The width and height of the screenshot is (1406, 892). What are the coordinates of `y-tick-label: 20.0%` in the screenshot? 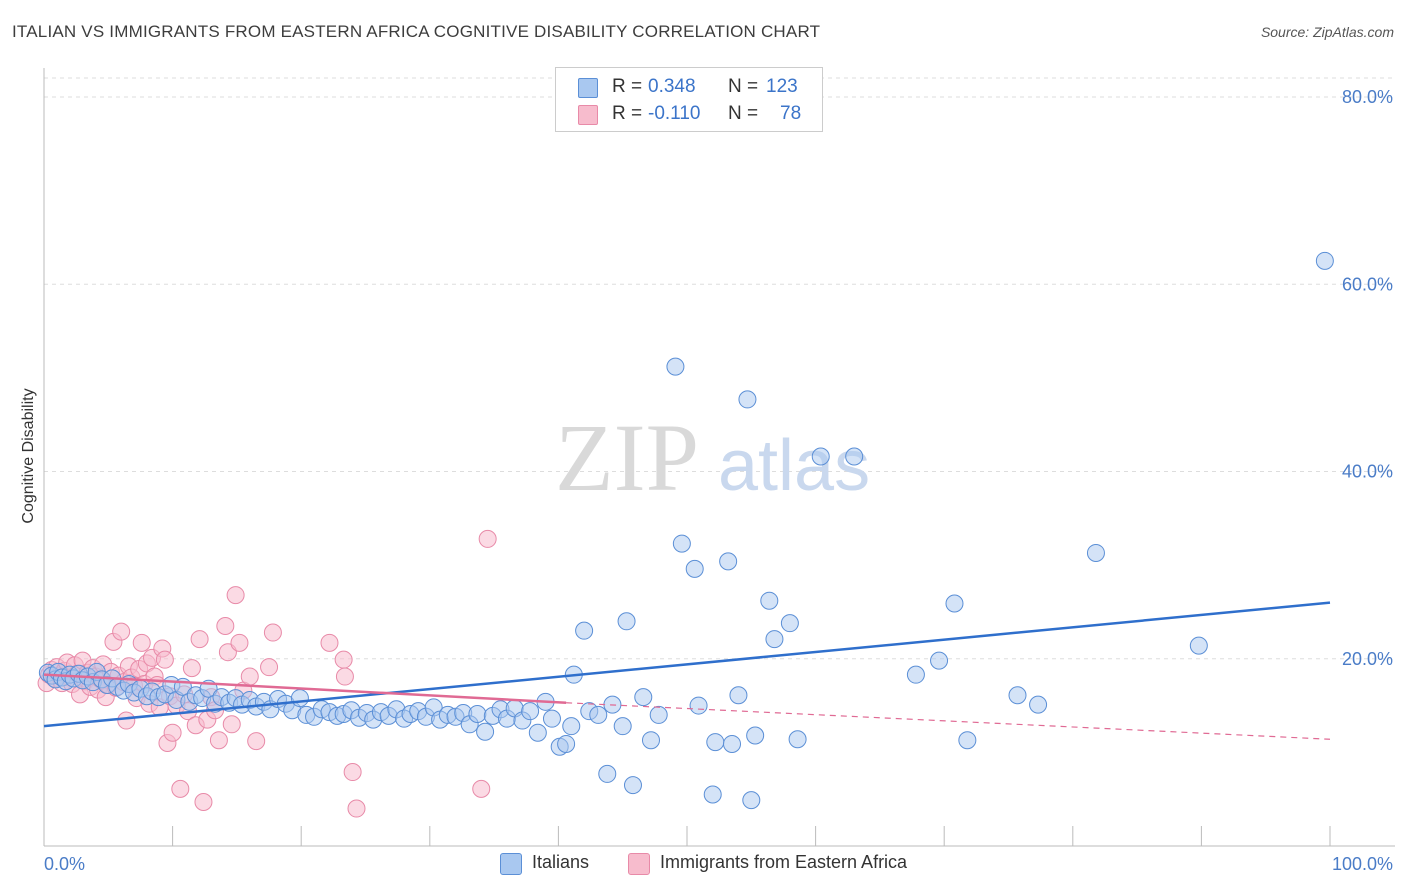 It's located at (1367, 659).